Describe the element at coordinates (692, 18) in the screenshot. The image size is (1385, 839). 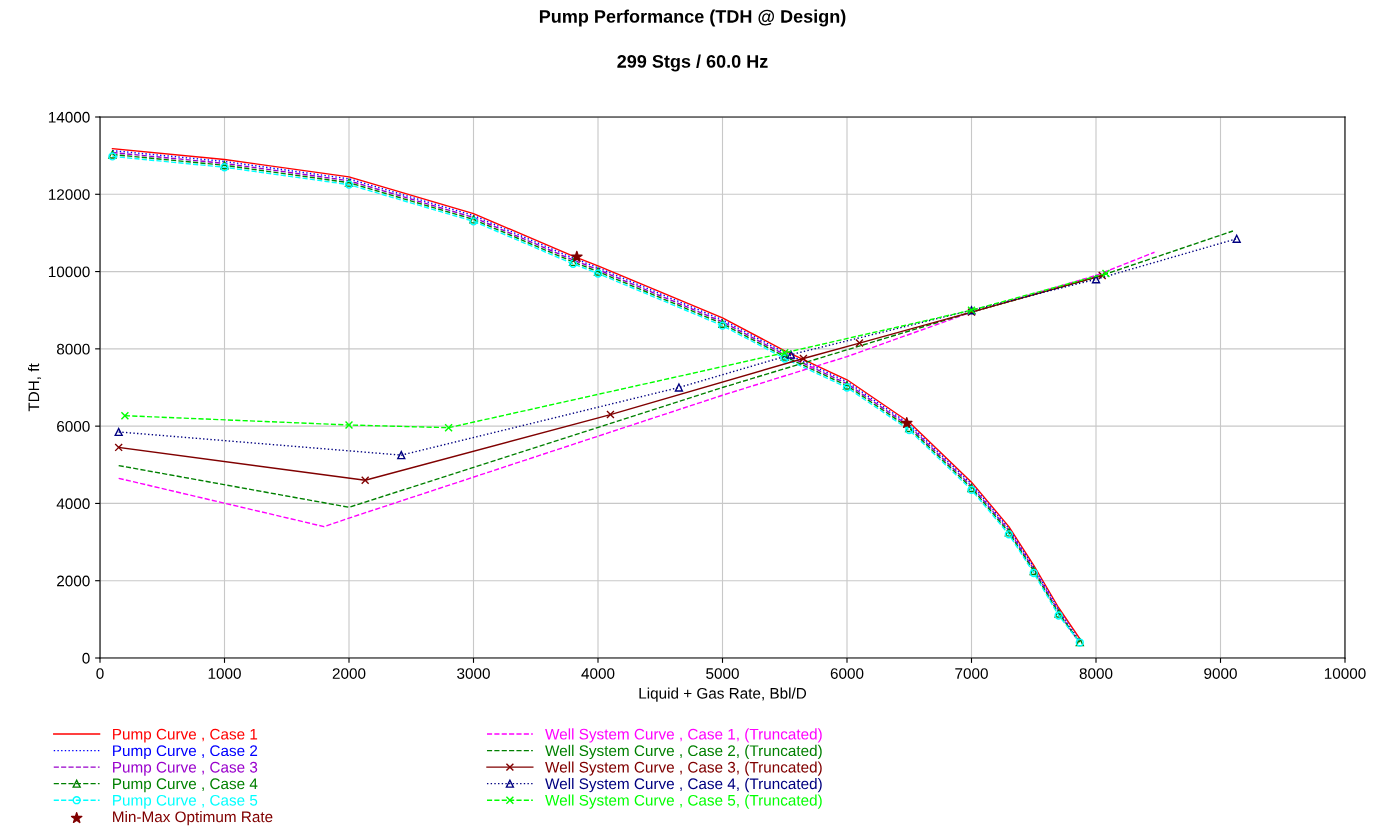
I see `chart-title: Pump Performance (TDH @ Design)` at that location.